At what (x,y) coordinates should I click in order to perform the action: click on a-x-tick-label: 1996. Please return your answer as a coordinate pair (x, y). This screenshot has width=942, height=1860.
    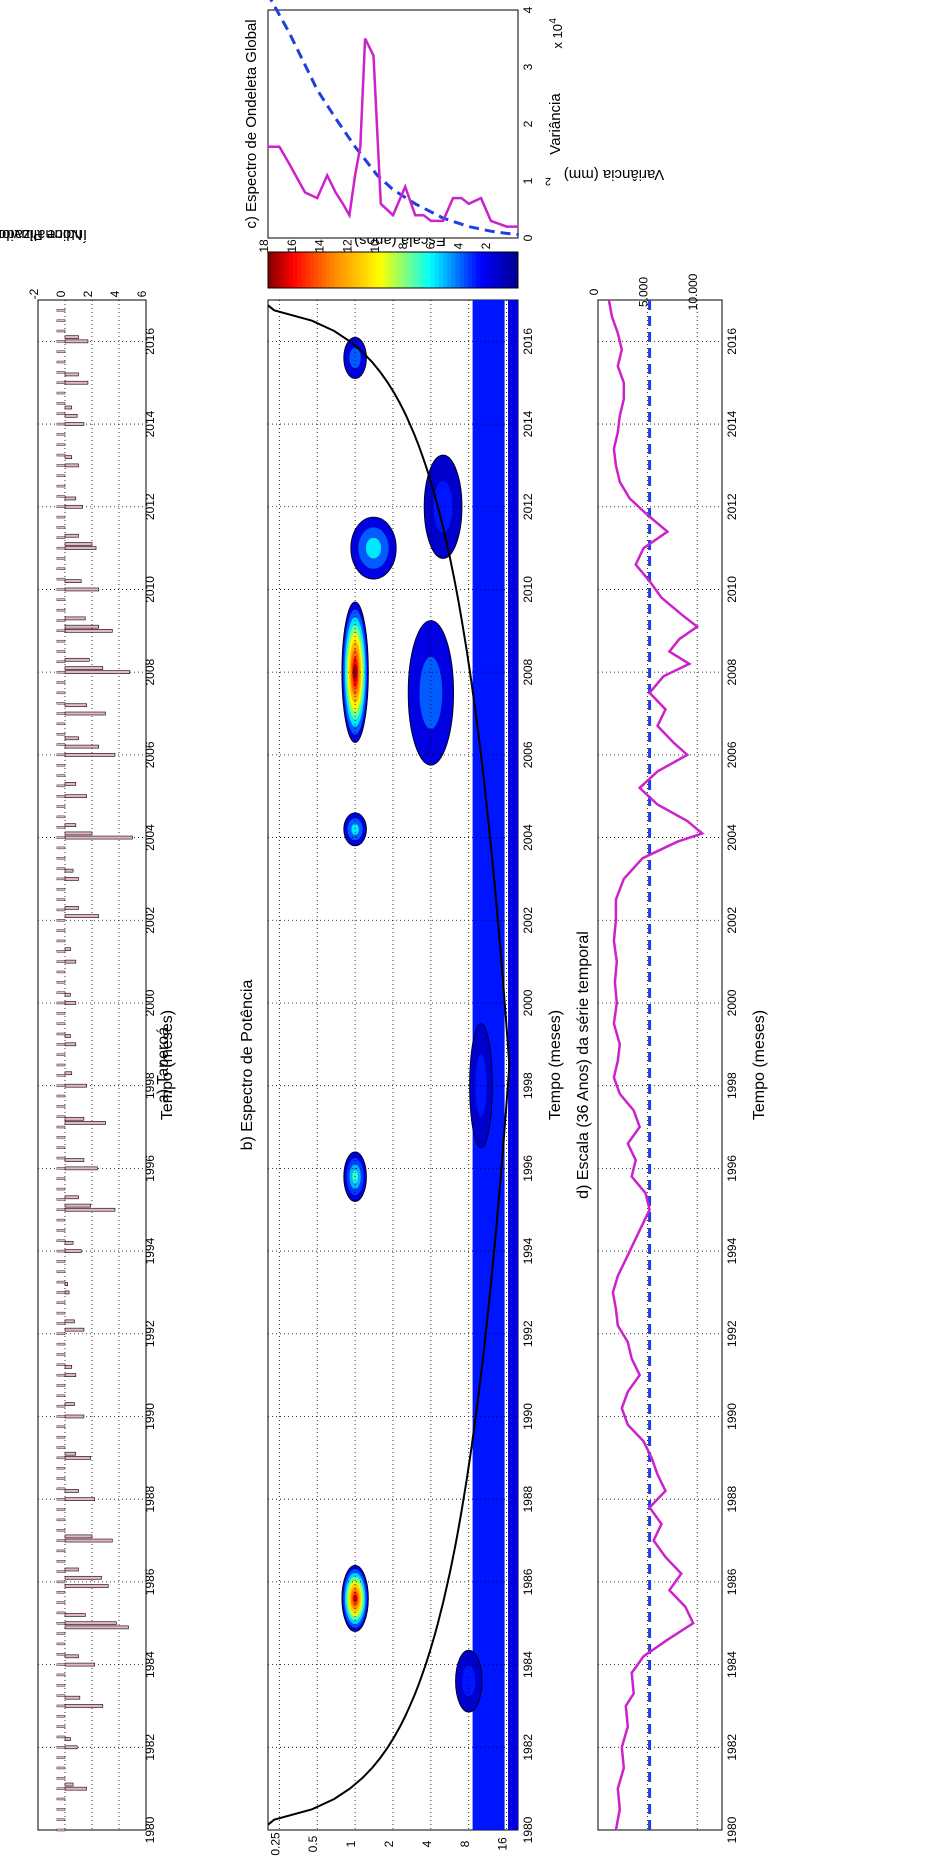
    Looking at the image, I should click on (150, 1168).